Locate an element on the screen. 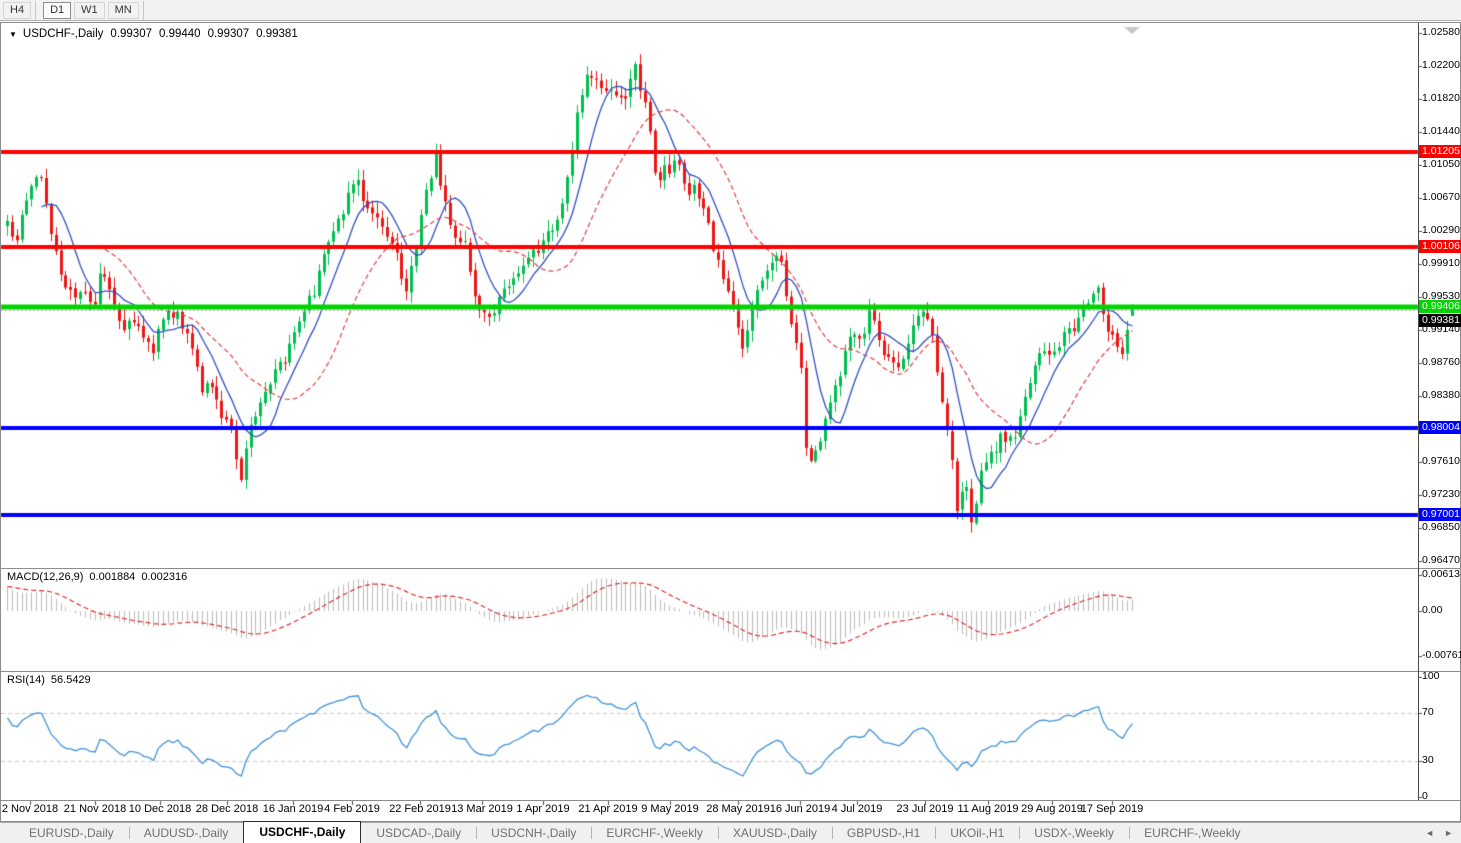 This screenshot has height=843, width=1461. price-level-label: 0.99406 is located at coordinates (1440, 307).